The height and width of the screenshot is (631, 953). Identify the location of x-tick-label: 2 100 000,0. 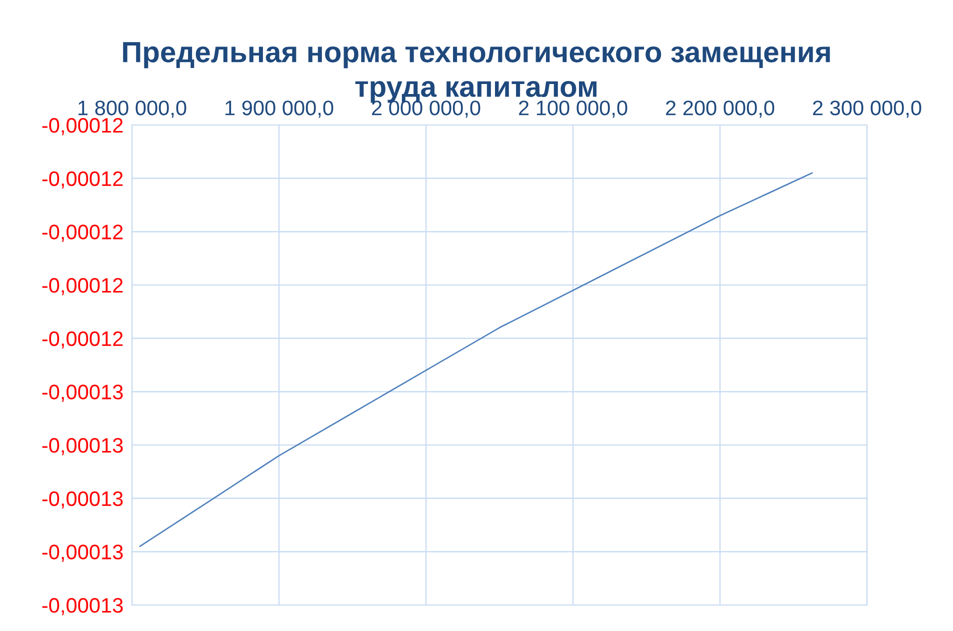
(573, 109).